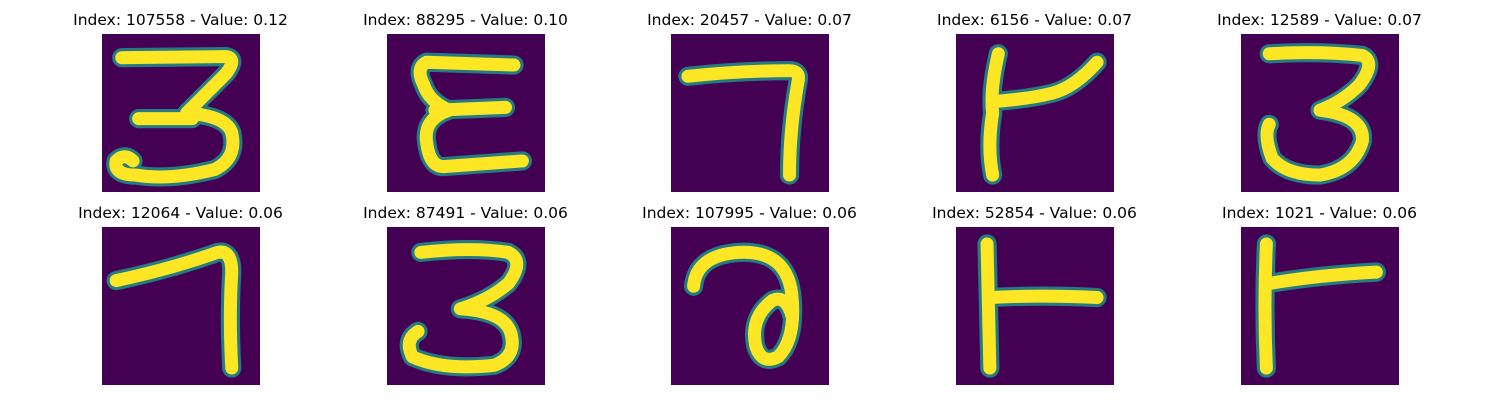 The width and height of the screenshot is (1500, 400). Describe the element at coordinates (1043, 114) in the screenshot. I see `k-glyph` at that location.